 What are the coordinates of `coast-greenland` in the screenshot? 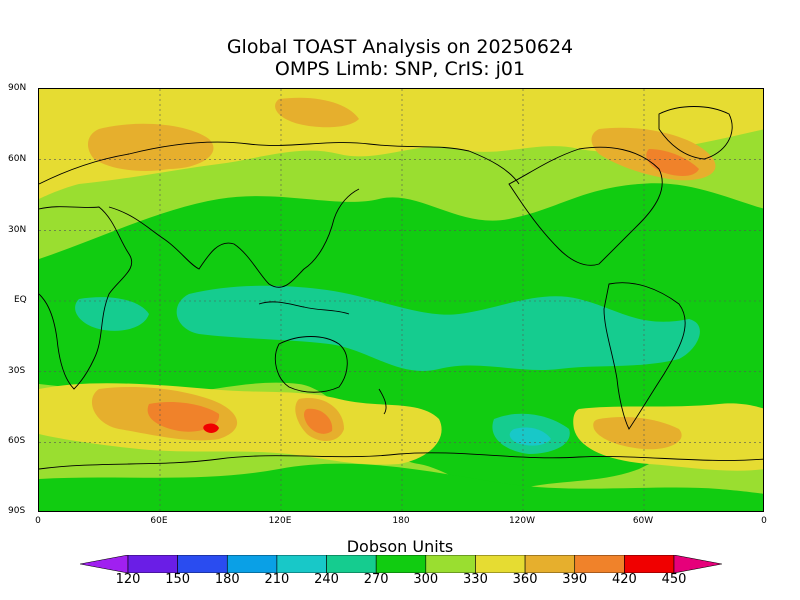 It's located at (695, 133).